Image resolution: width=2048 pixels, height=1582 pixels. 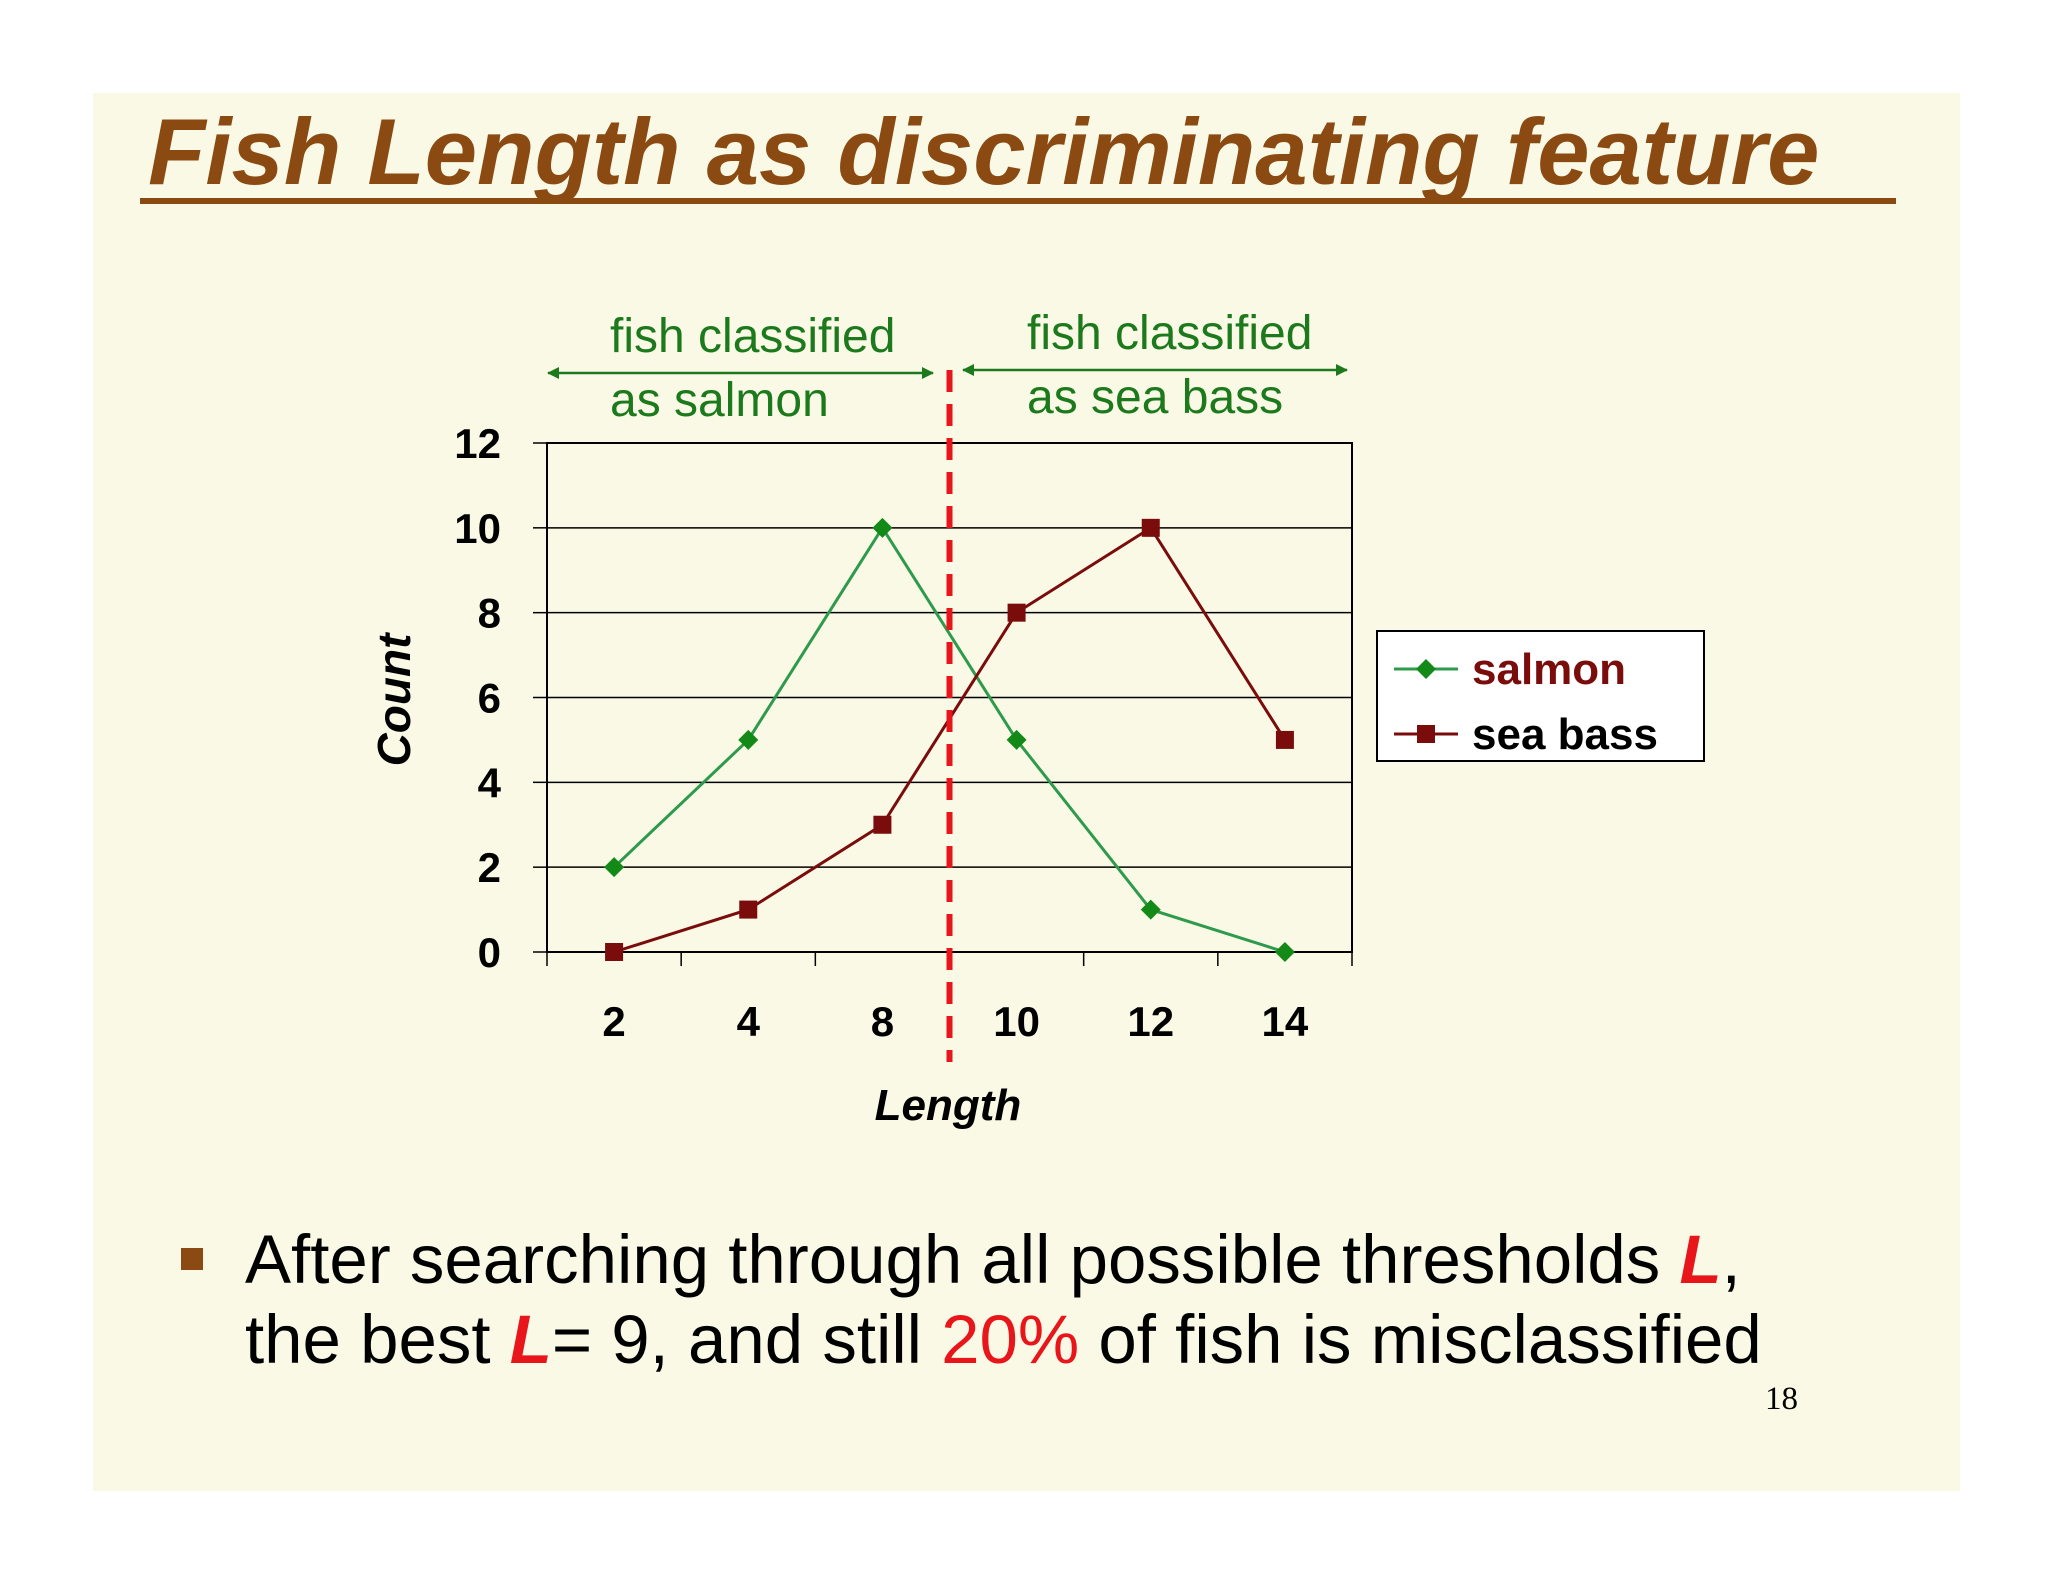 What do you see at coordinates (1420, 1339) in the screenshot?
I see `bullet-text-line2-c: of fish is misclassified` at bounding box center [1420, 1339].